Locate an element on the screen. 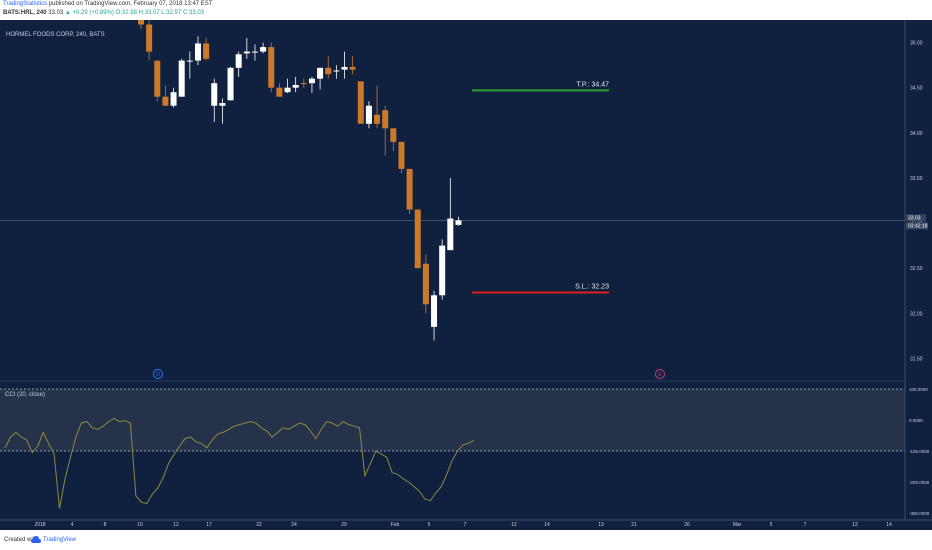 This screenshot has width=932, height=550. tradingview-brand: TradingView is located at coordinates (60, 540).